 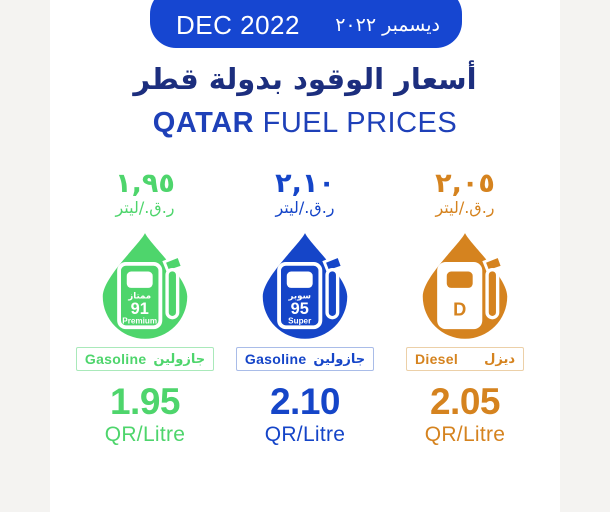 I want to click on price-arabic: ١,٩٥, so click(x=145, y=183).